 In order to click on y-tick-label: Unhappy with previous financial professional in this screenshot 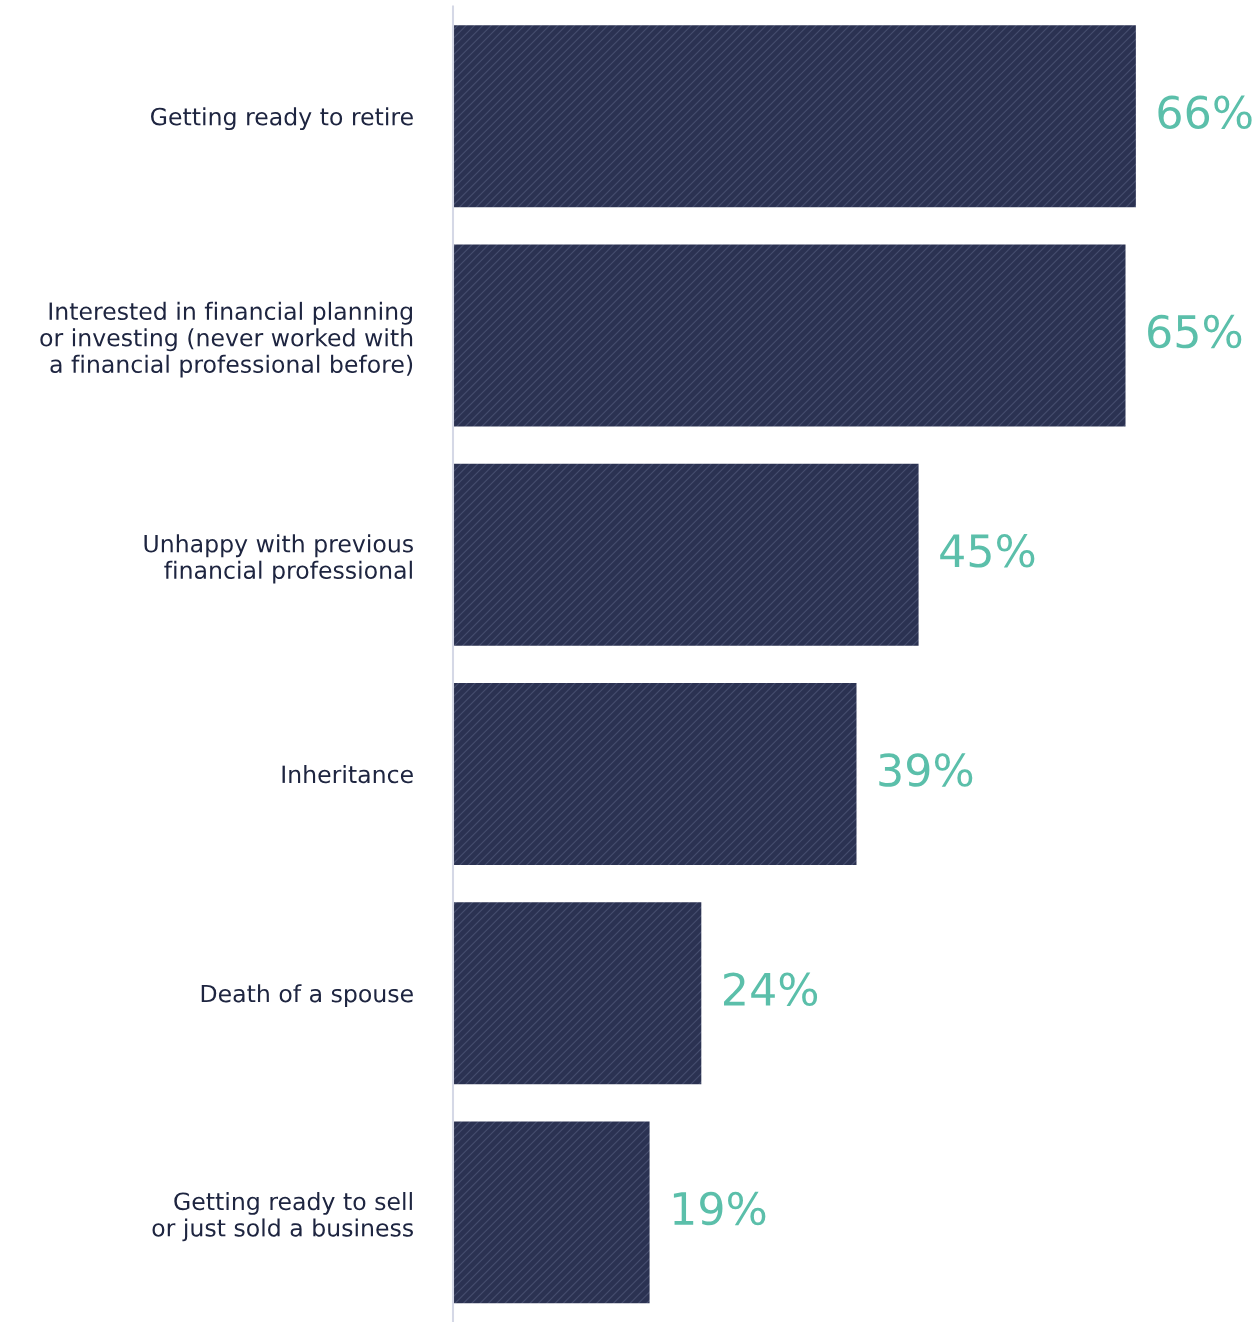, I will do `click(278, 559)`.